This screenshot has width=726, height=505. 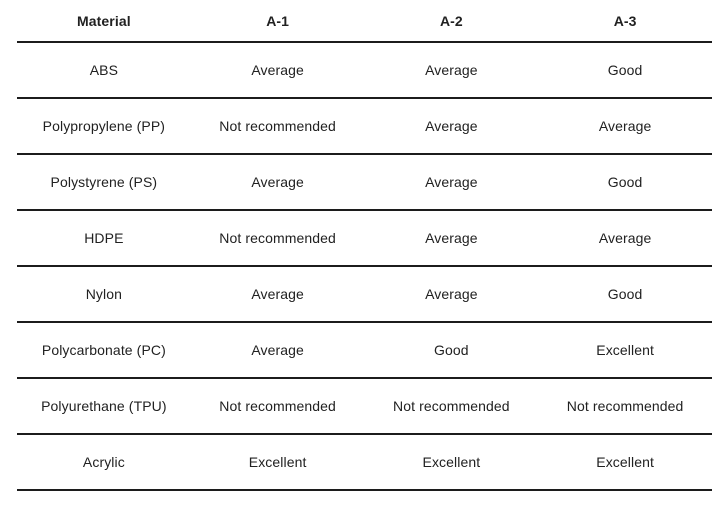 I want to click on column-header-a3: A-3, so click(x=625, y=21).